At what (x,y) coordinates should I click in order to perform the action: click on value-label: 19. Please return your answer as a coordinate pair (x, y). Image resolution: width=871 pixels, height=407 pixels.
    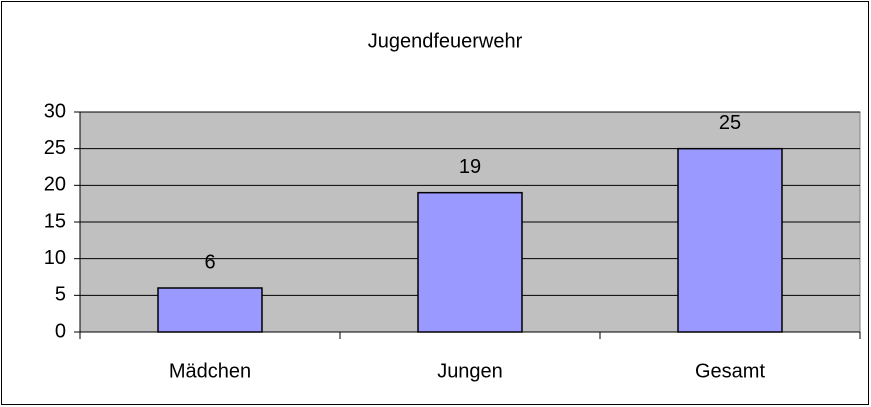
    Looking at the image, I should click on (470, 167).